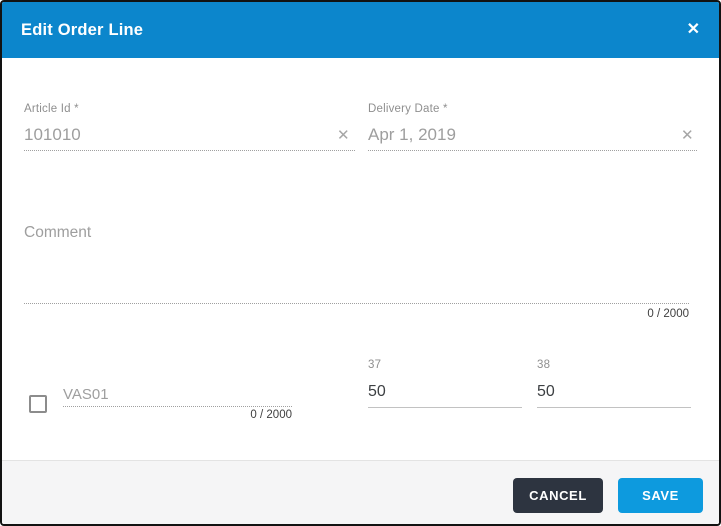  I want to click on dialog-title: Edit Order Line, so click(82, 30).